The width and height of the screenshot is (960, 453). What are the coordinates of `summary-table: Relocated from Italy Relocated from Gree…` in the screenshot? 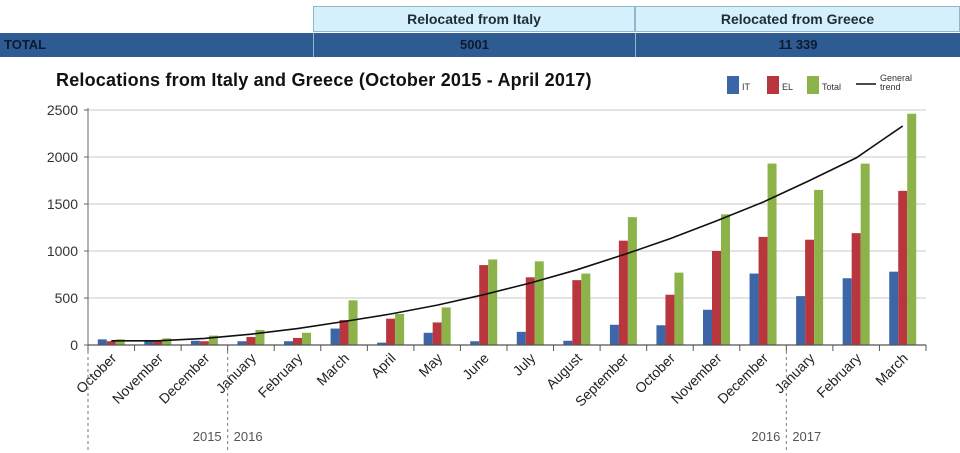 It's located at (480, 29).